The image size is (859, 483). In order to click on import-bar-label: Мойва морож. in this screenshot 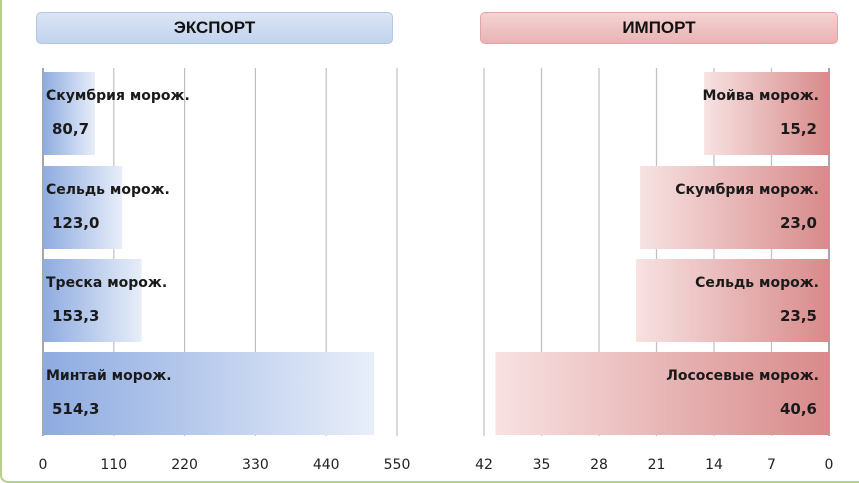, I will do `click(761, 96)`.